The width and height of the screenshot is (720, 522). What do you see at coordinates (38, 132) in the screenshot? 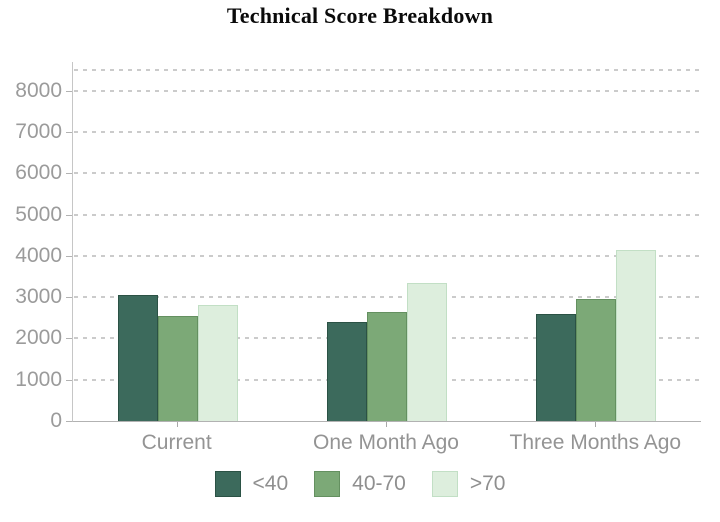
I see `y-axis-tick-label: 7000` at bounding box center [38, 132].